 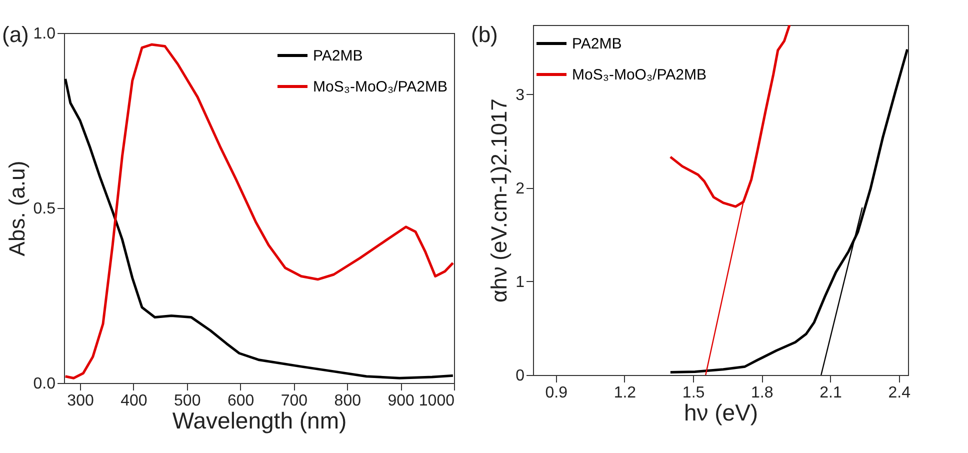 What do you see at coordinates (348, 401) in the screenshot?
I see `x-tick-label: 800` at bounding box center [348, 401].